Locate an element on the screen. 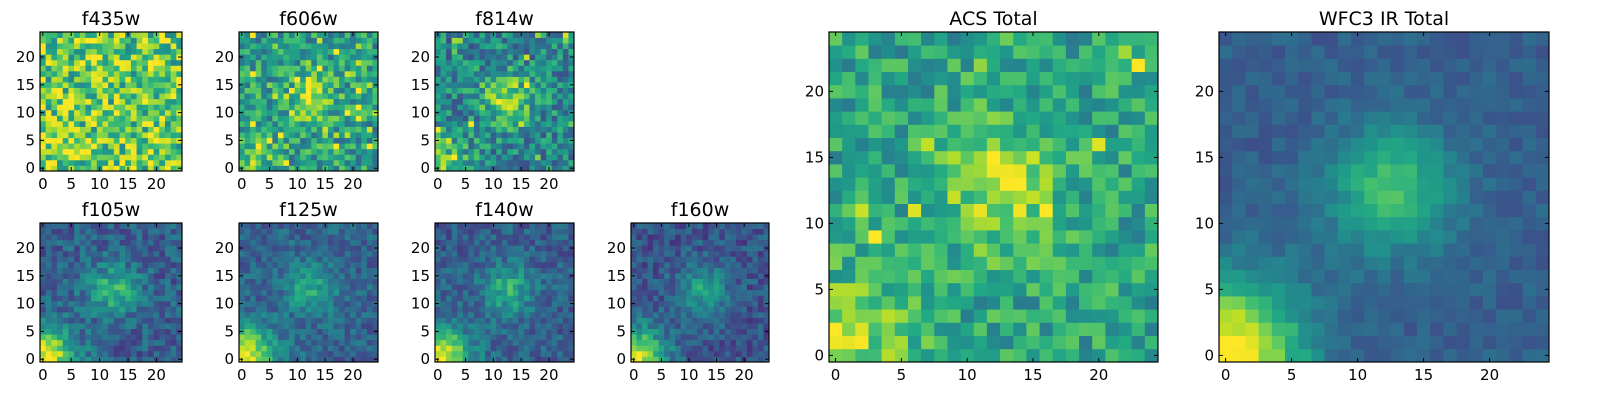 This screenshot has height=400, width=1600. ytick-label-f435w-5: 5 is located at coordinates (30, 140).